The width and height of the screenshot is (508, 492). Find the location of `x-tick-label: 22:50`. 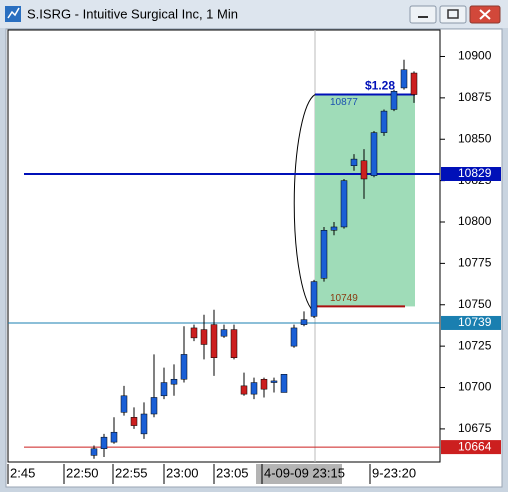

x-tick-label: 22:50 is located at coordinates (82, 472).